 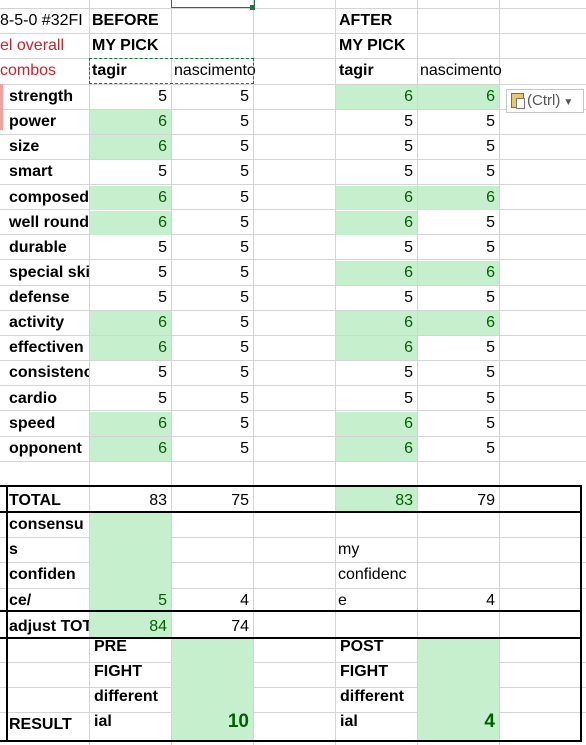 What do you see at coordinates (24, 147) in the screenshot?
I see `row-label: size` at bounding box center [24, 147].